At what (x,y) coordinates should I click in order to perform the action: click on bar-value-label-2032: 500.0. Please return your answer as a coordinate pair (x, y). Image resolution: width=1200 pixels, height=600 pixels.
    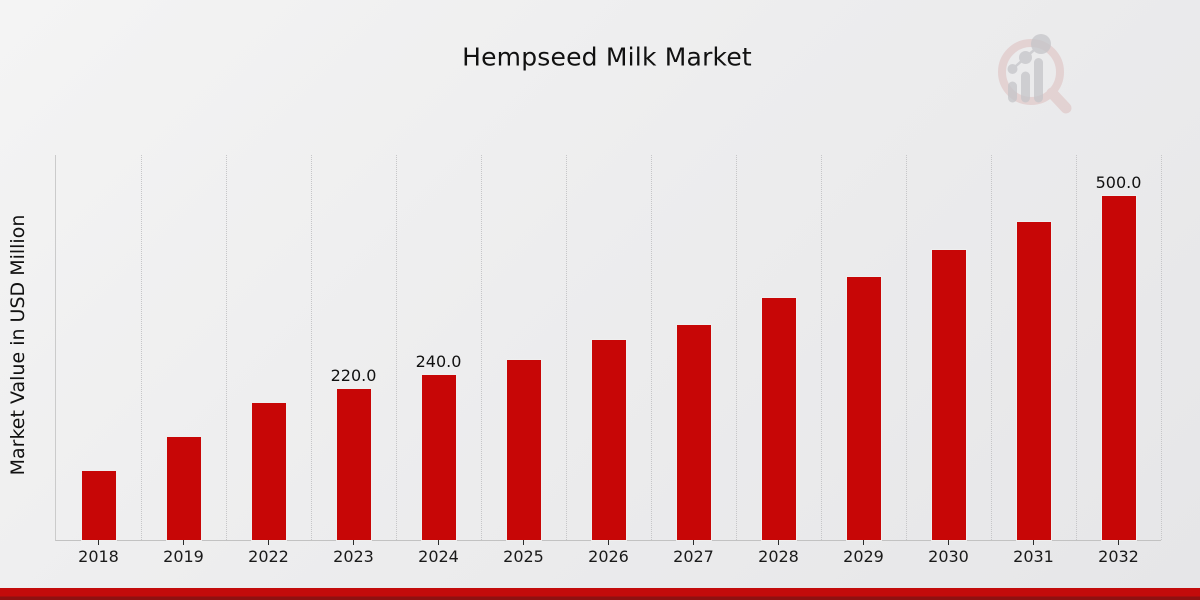
    Looking at the image, I should click on (1118, 183).